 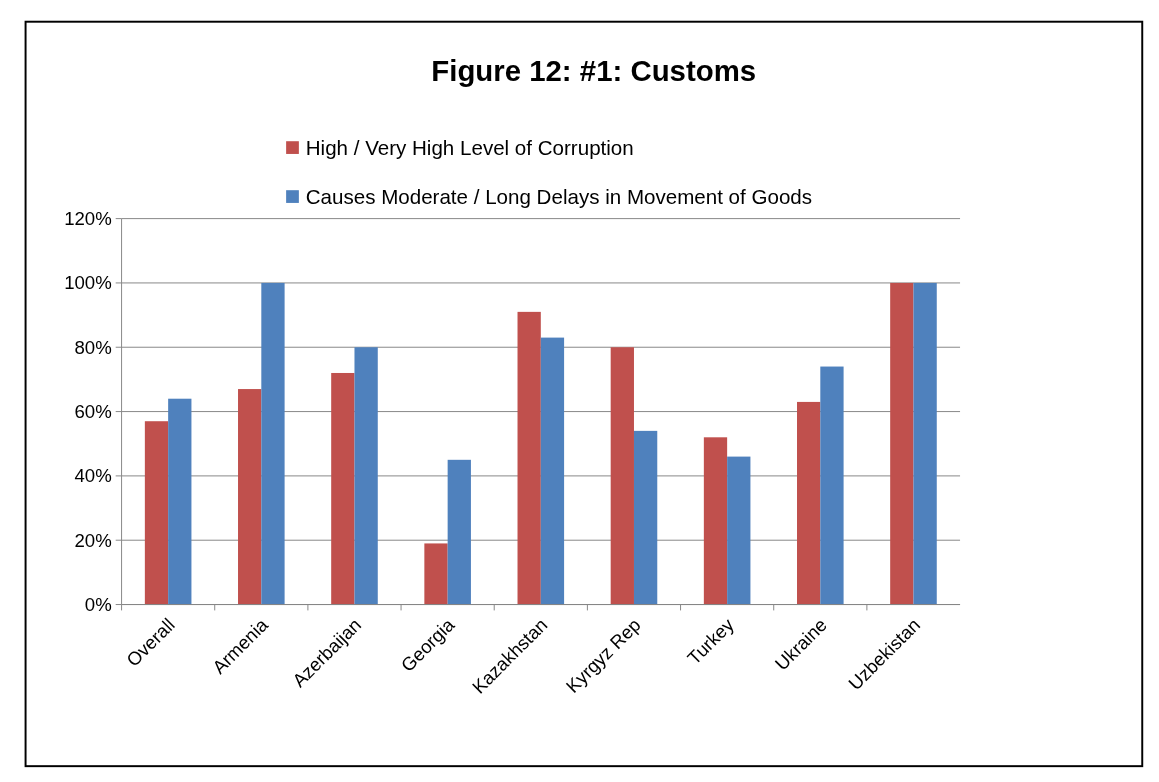 I want to click on y-tick-label: 60%, so click(x=93, y=412).